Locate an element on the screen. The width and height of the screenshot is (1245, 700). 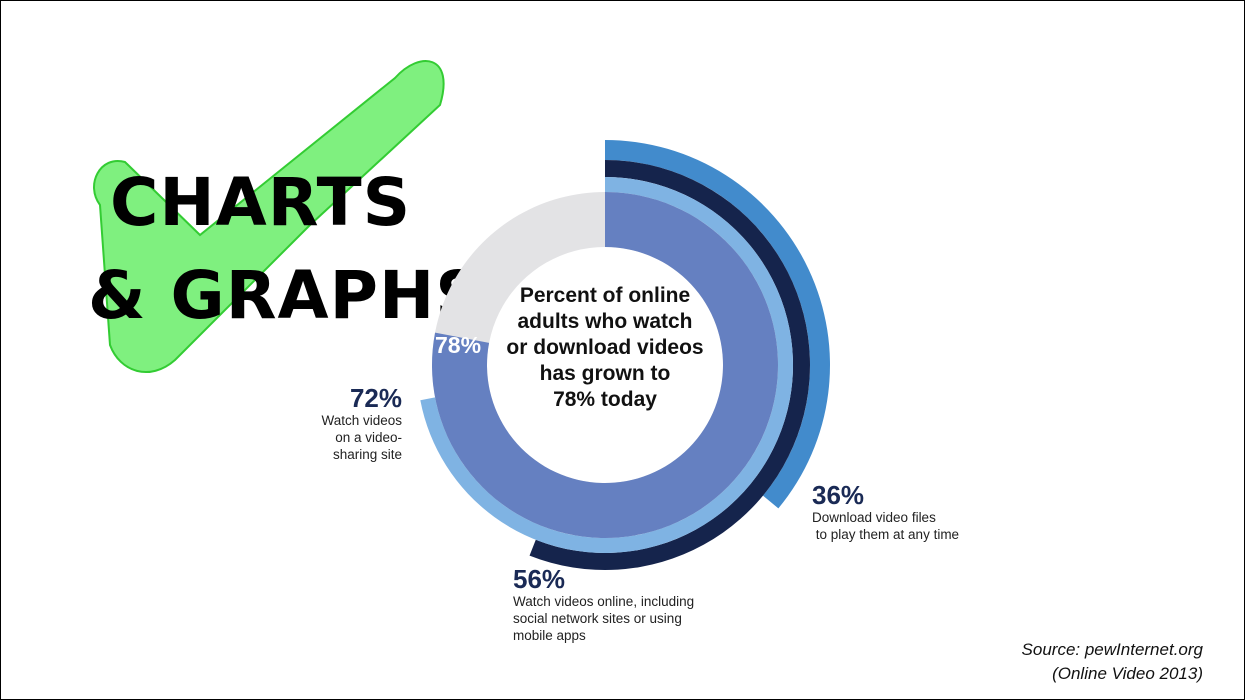
callout-desc-line: Download video files is located at coordinates (874, 517).